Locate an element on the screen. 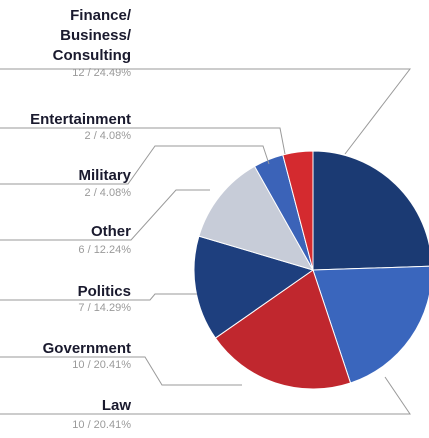 This screenshot has height=438, width=429. pie-slice-law is located at coordinates (370, 324).